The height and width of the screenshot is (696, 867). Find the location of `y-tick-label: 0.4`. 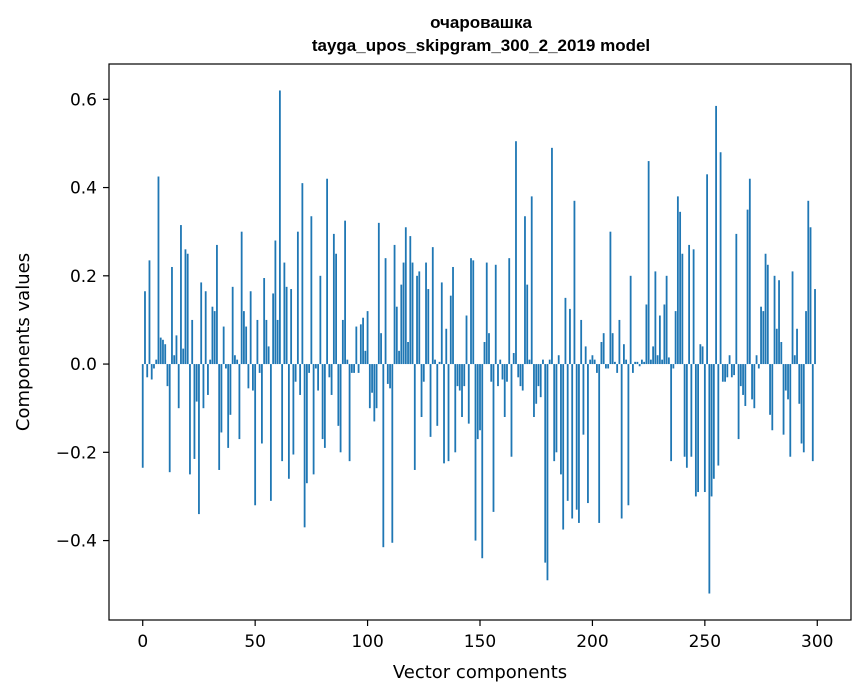

y-tick-label: 0.4 is located at coordinates (83, 189).